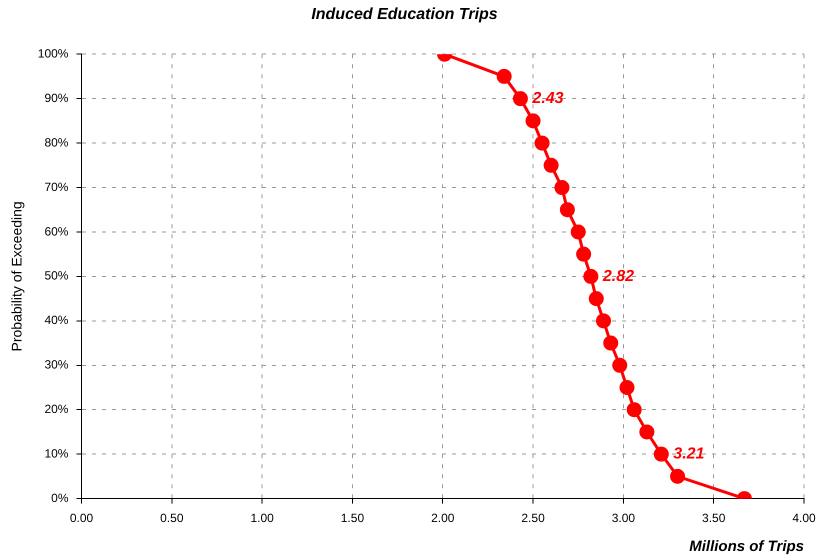 This screenshot has width=829, height=560. I want to click on x-axis-title: Millions of Trips, so click(746, 547).